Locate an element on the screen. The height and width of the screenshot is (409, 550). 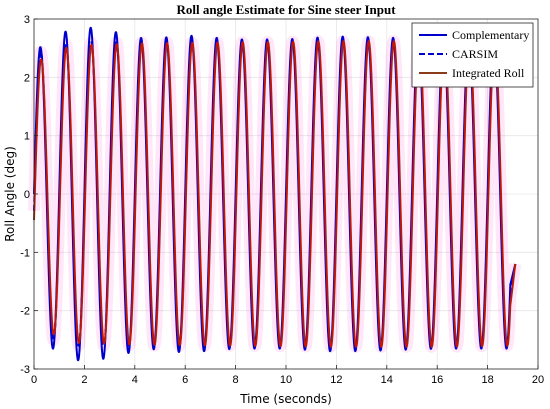
y-tick-label: 0 is located at coordinates (27, 195).